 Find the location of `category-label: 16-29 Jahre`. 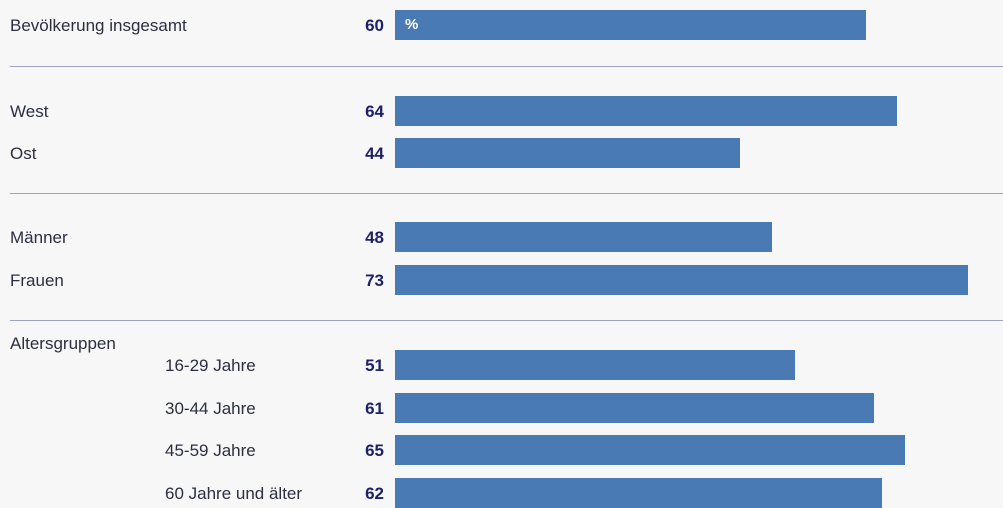

category-label: 16-29 Jahre is located at coordinates (210, 365).